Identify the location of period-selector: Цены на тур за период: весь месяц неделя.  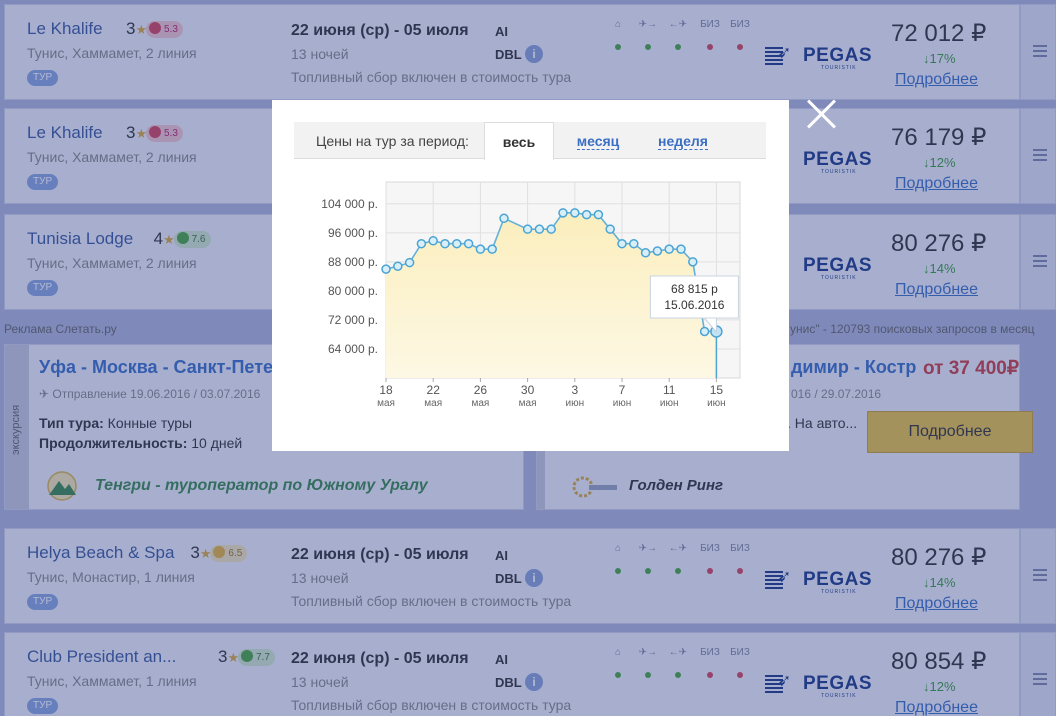
(530, 141).